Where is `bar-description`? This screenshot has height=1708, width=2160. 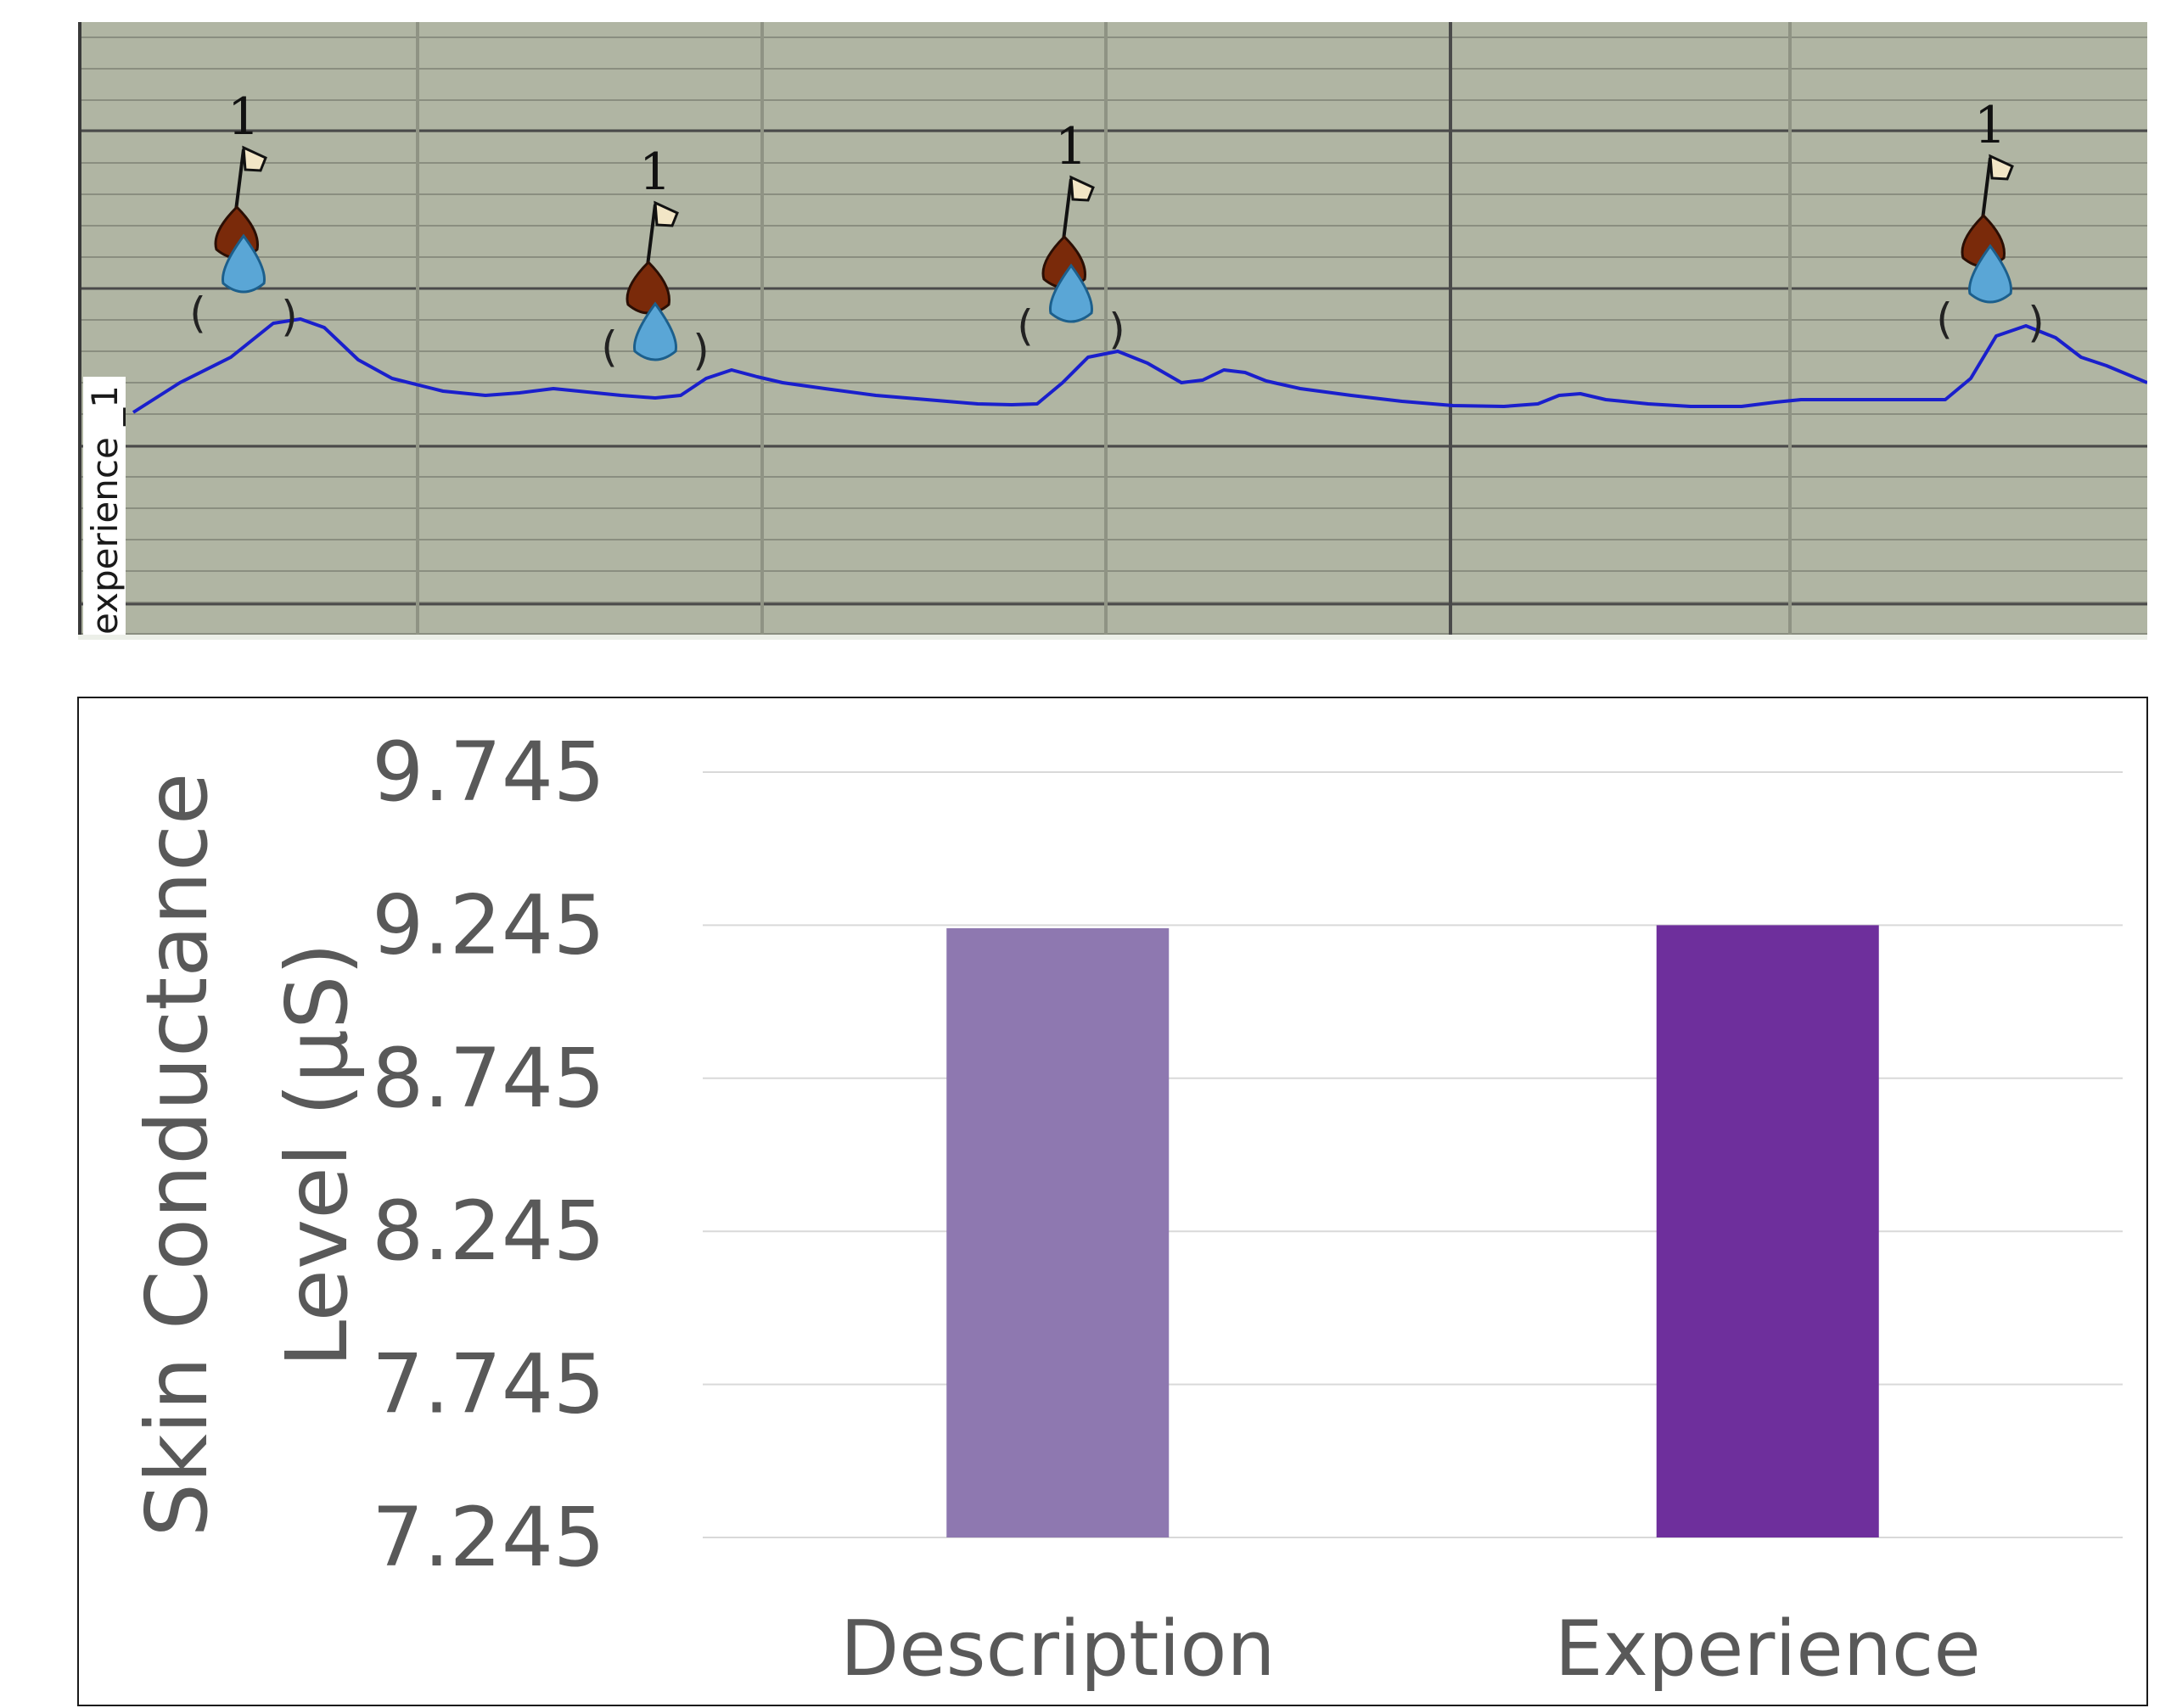
bar-description is located at coordinates (1058, 1232).